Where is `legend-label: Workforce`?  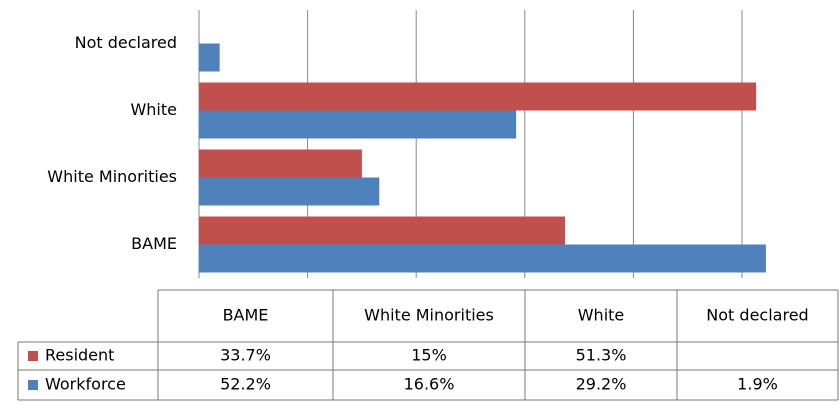
legend-label: Workforce is located at coordinates (85, 384).